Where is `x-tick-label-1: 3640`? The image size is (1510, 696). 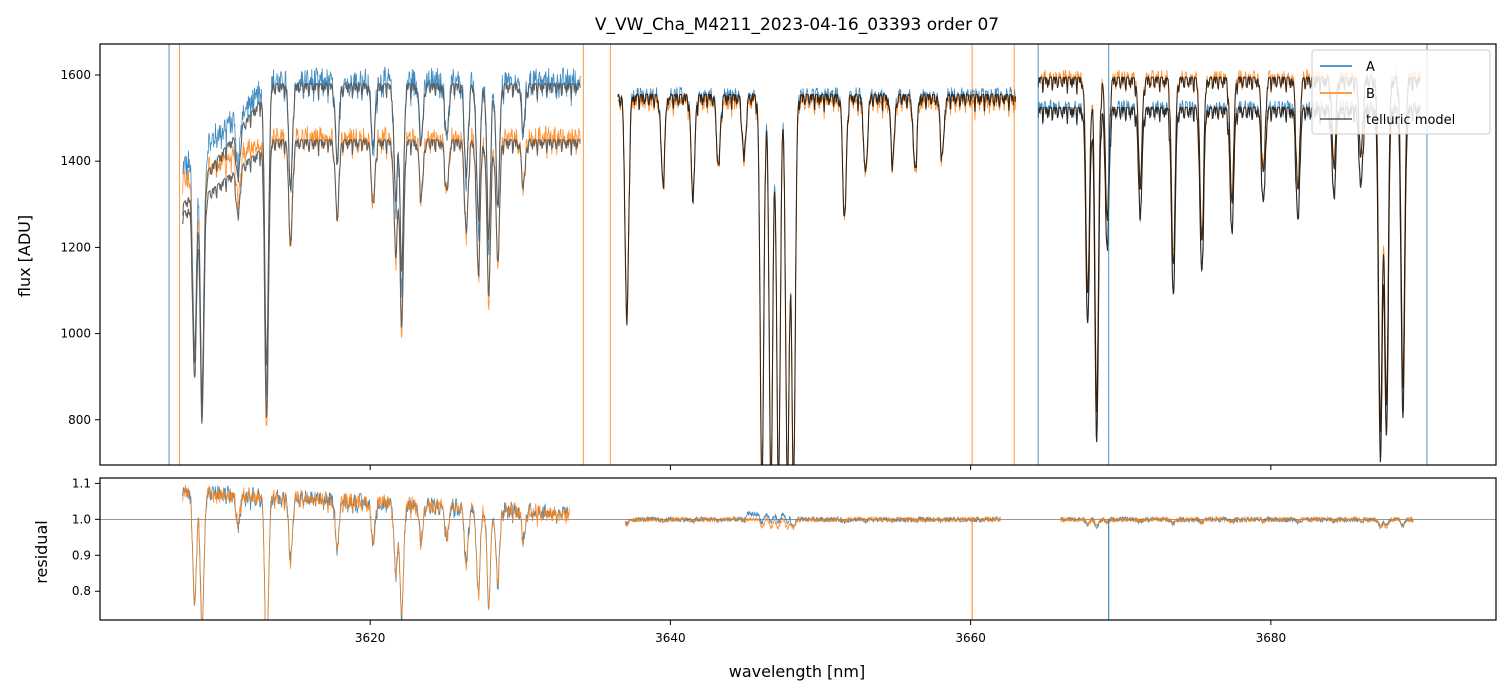 x-tick-label-1: 3640 is located at coordinates (670, 638).